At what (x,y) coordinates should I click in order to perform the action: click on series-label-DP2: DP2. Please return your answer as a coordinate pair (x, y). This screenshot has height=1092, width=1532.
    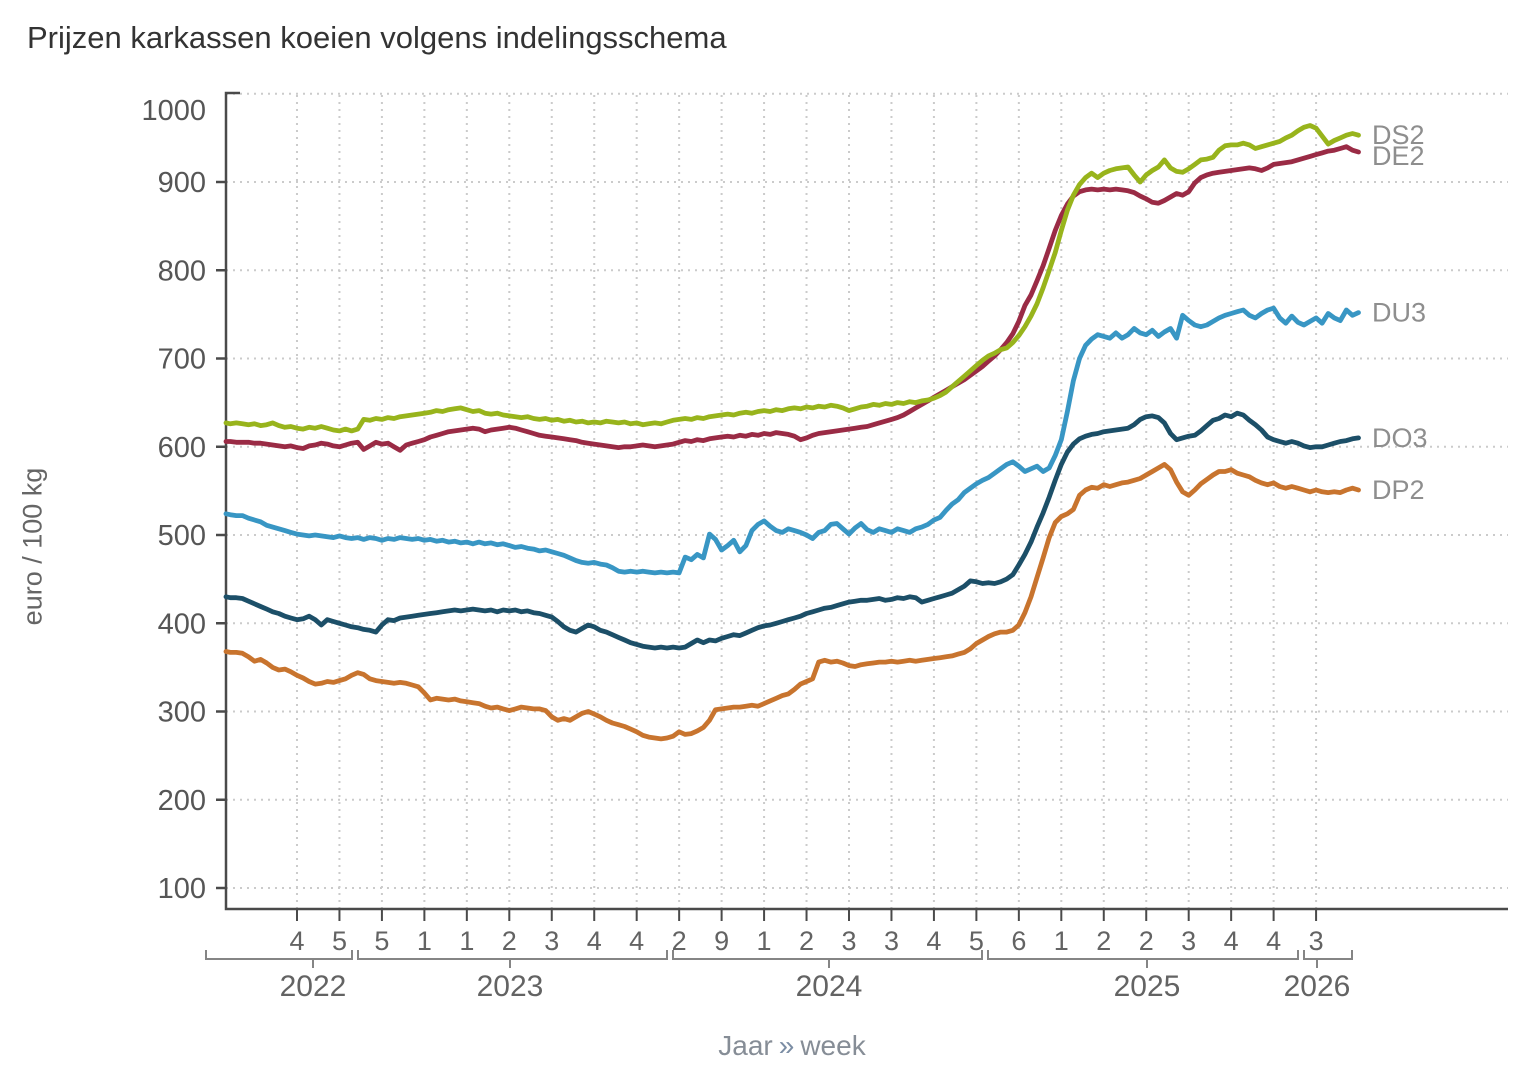
    Looking at the image, I should click on (1398, 490).